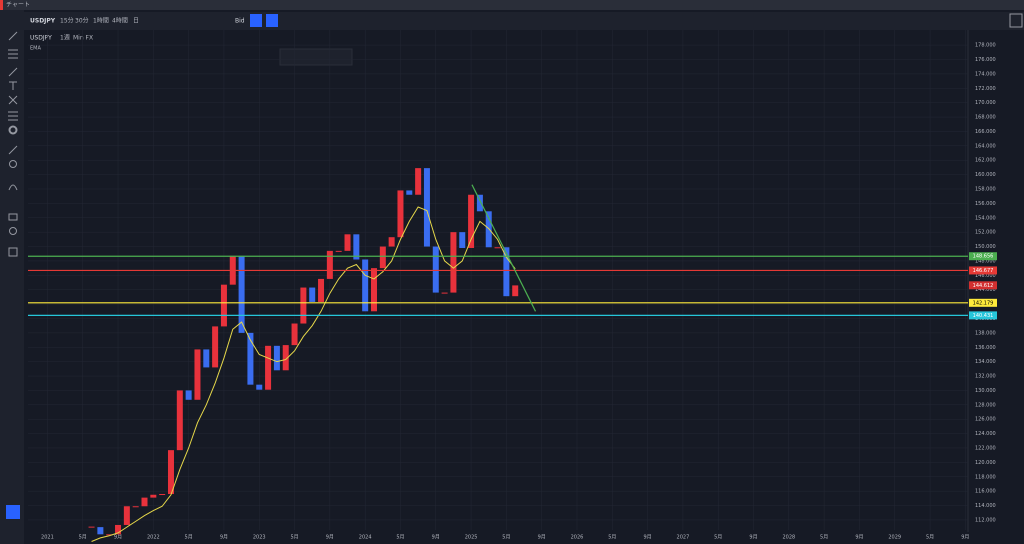 This screenshot has width=1024, height=544. What do you see at coordinates (985, 448) in the screenshot?
I see `y-tick-label: 122.000` at bounding box center [985, 448].